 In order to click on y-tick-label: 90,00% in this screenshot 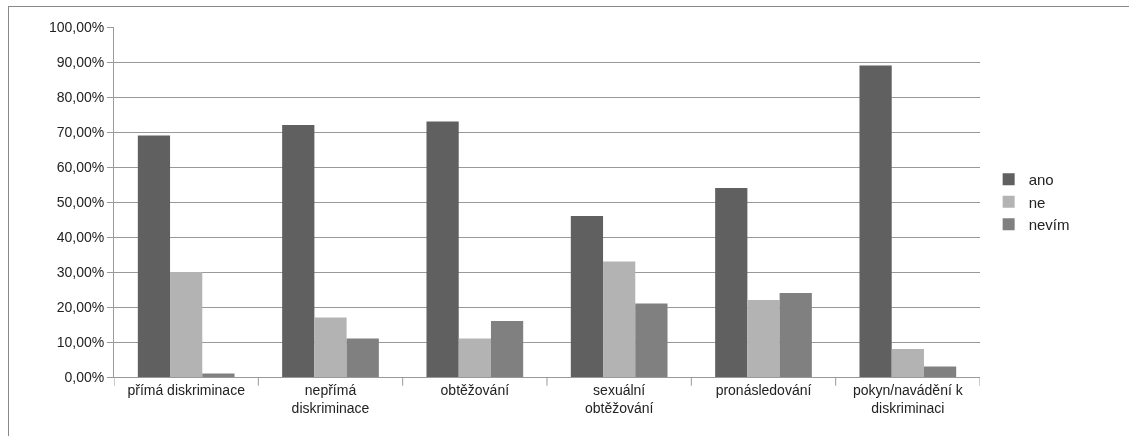, I will do `click(80, 61)`.